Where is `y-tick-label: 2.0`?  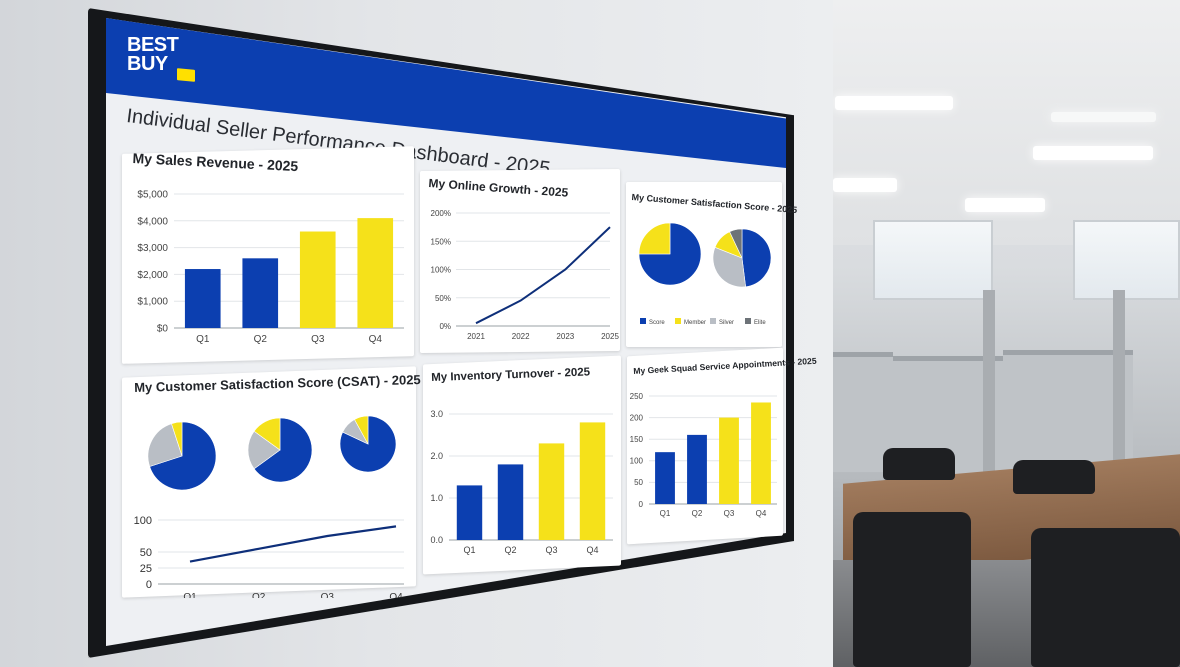
y-tick-label: 2.0 is located at coordinates (436, 456).